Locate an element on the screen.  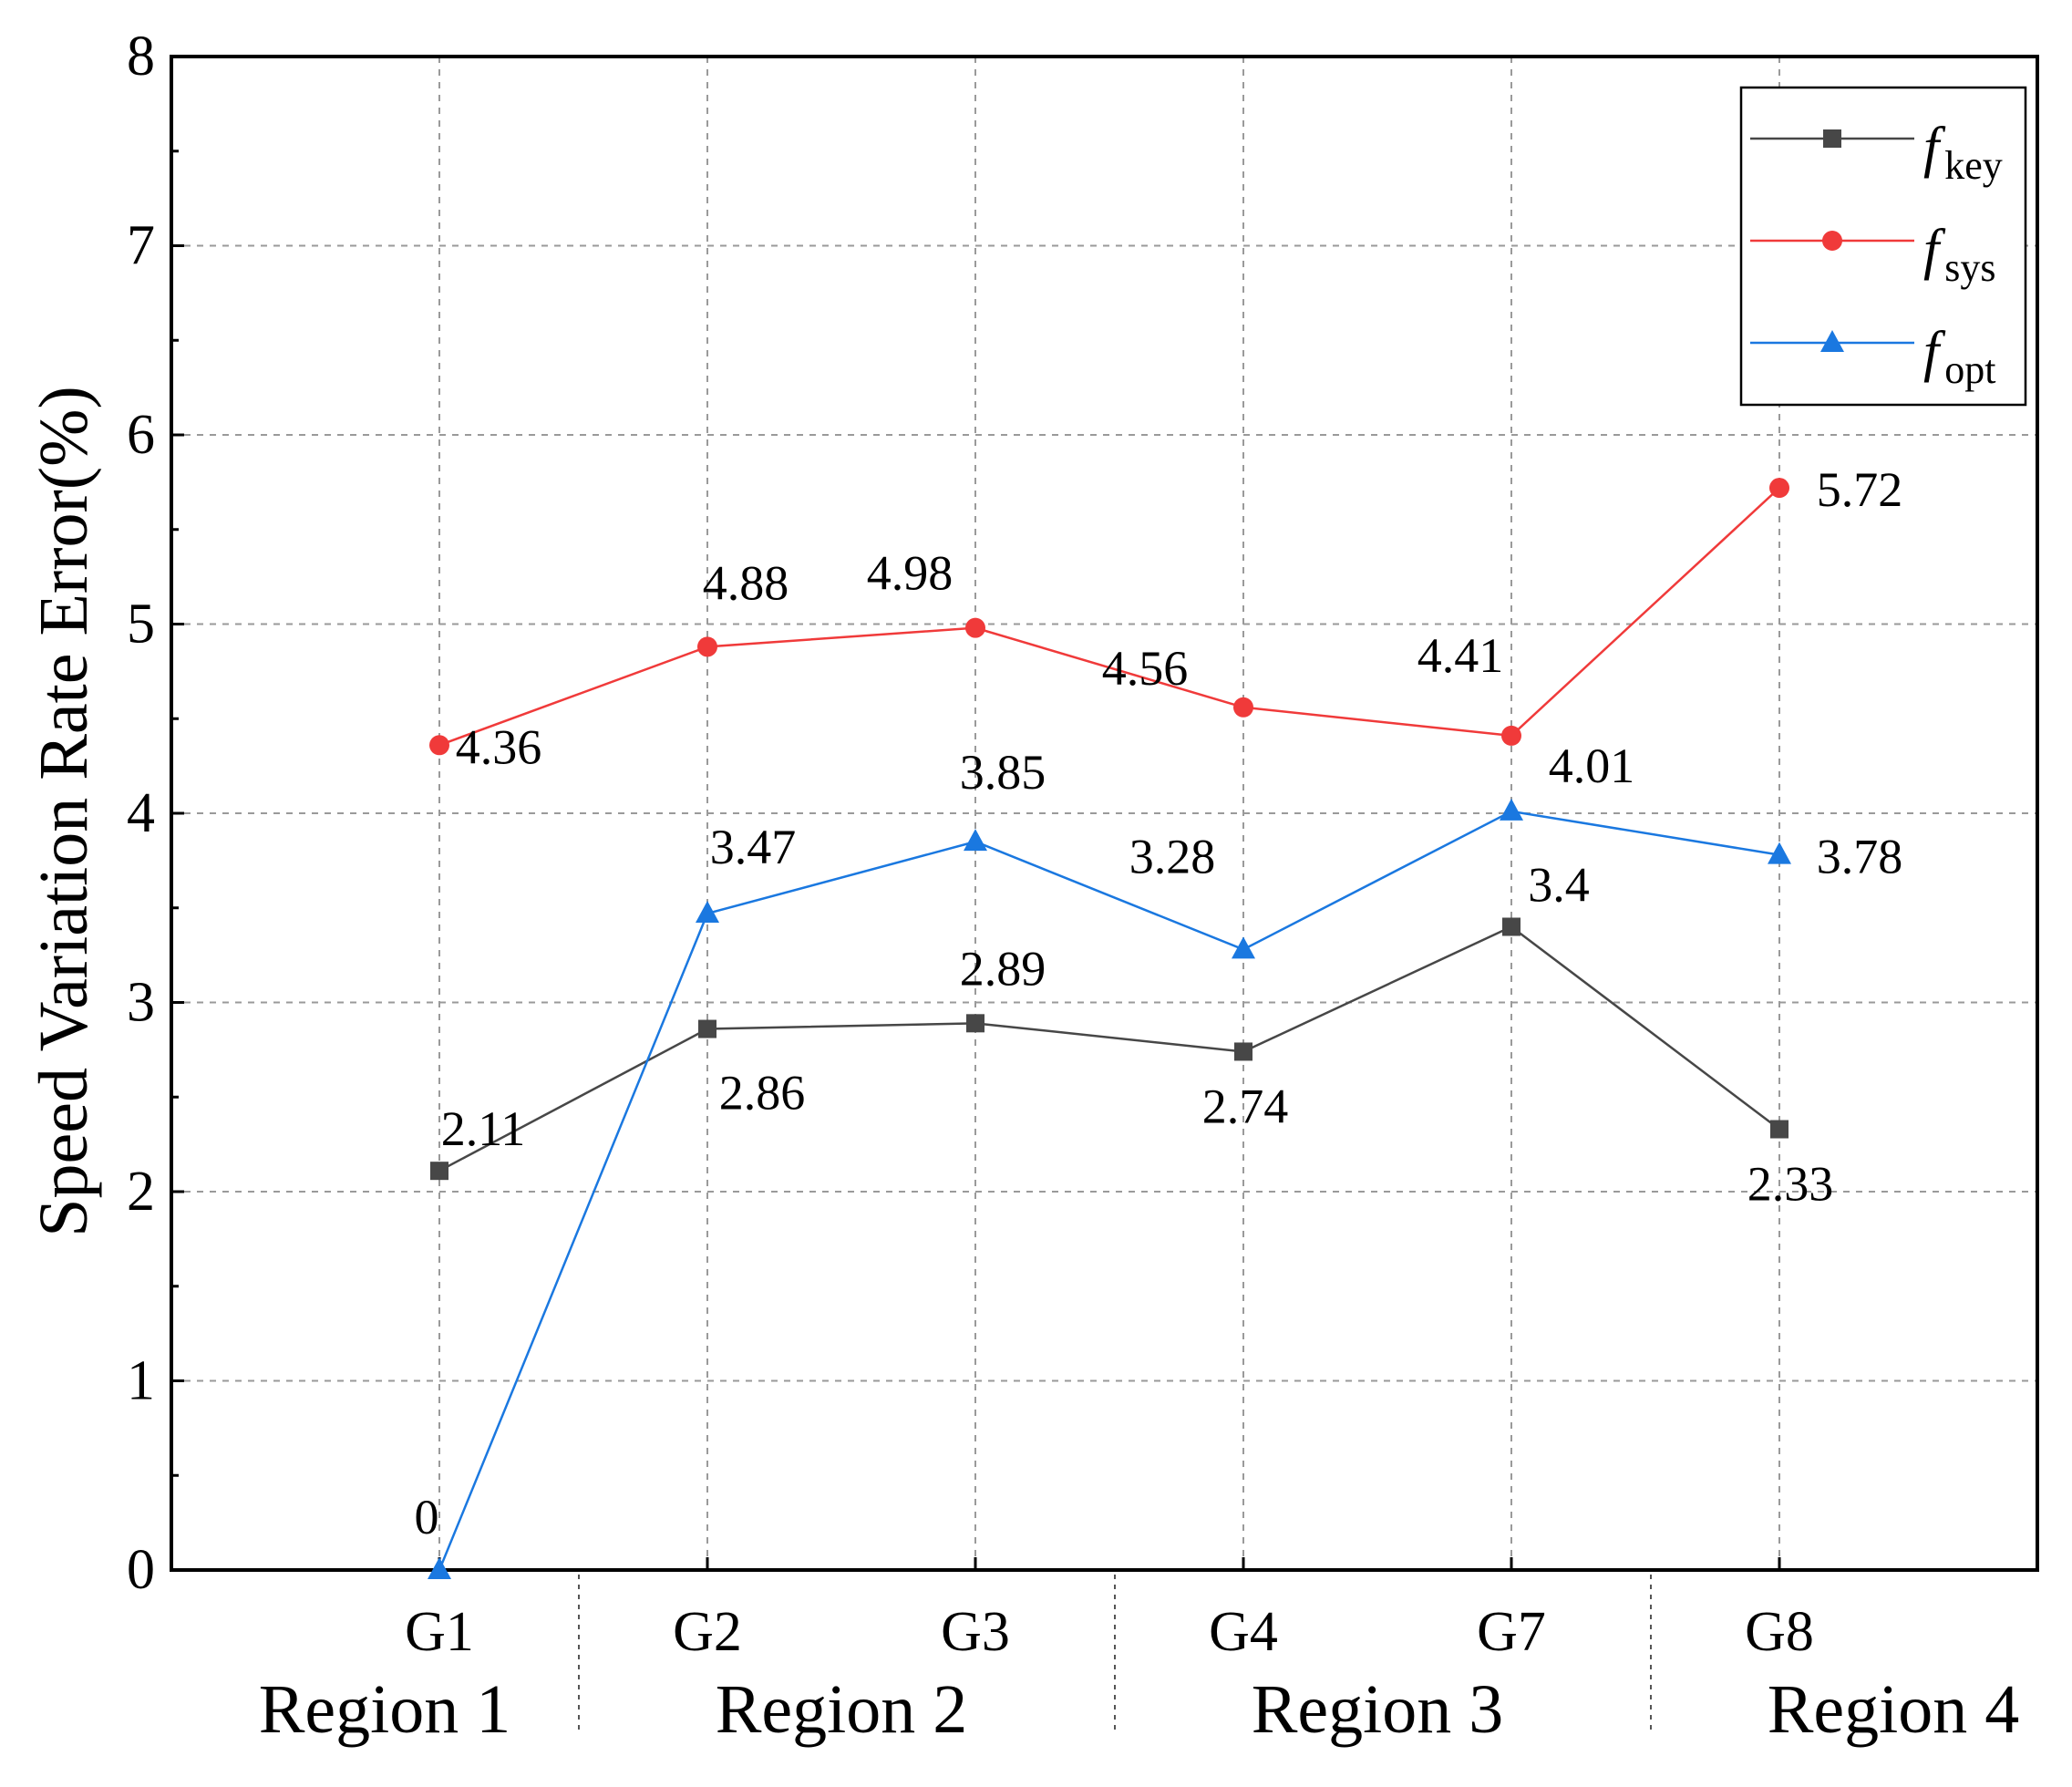
y-tick-label: 4 is located at coordinates (141, 813).